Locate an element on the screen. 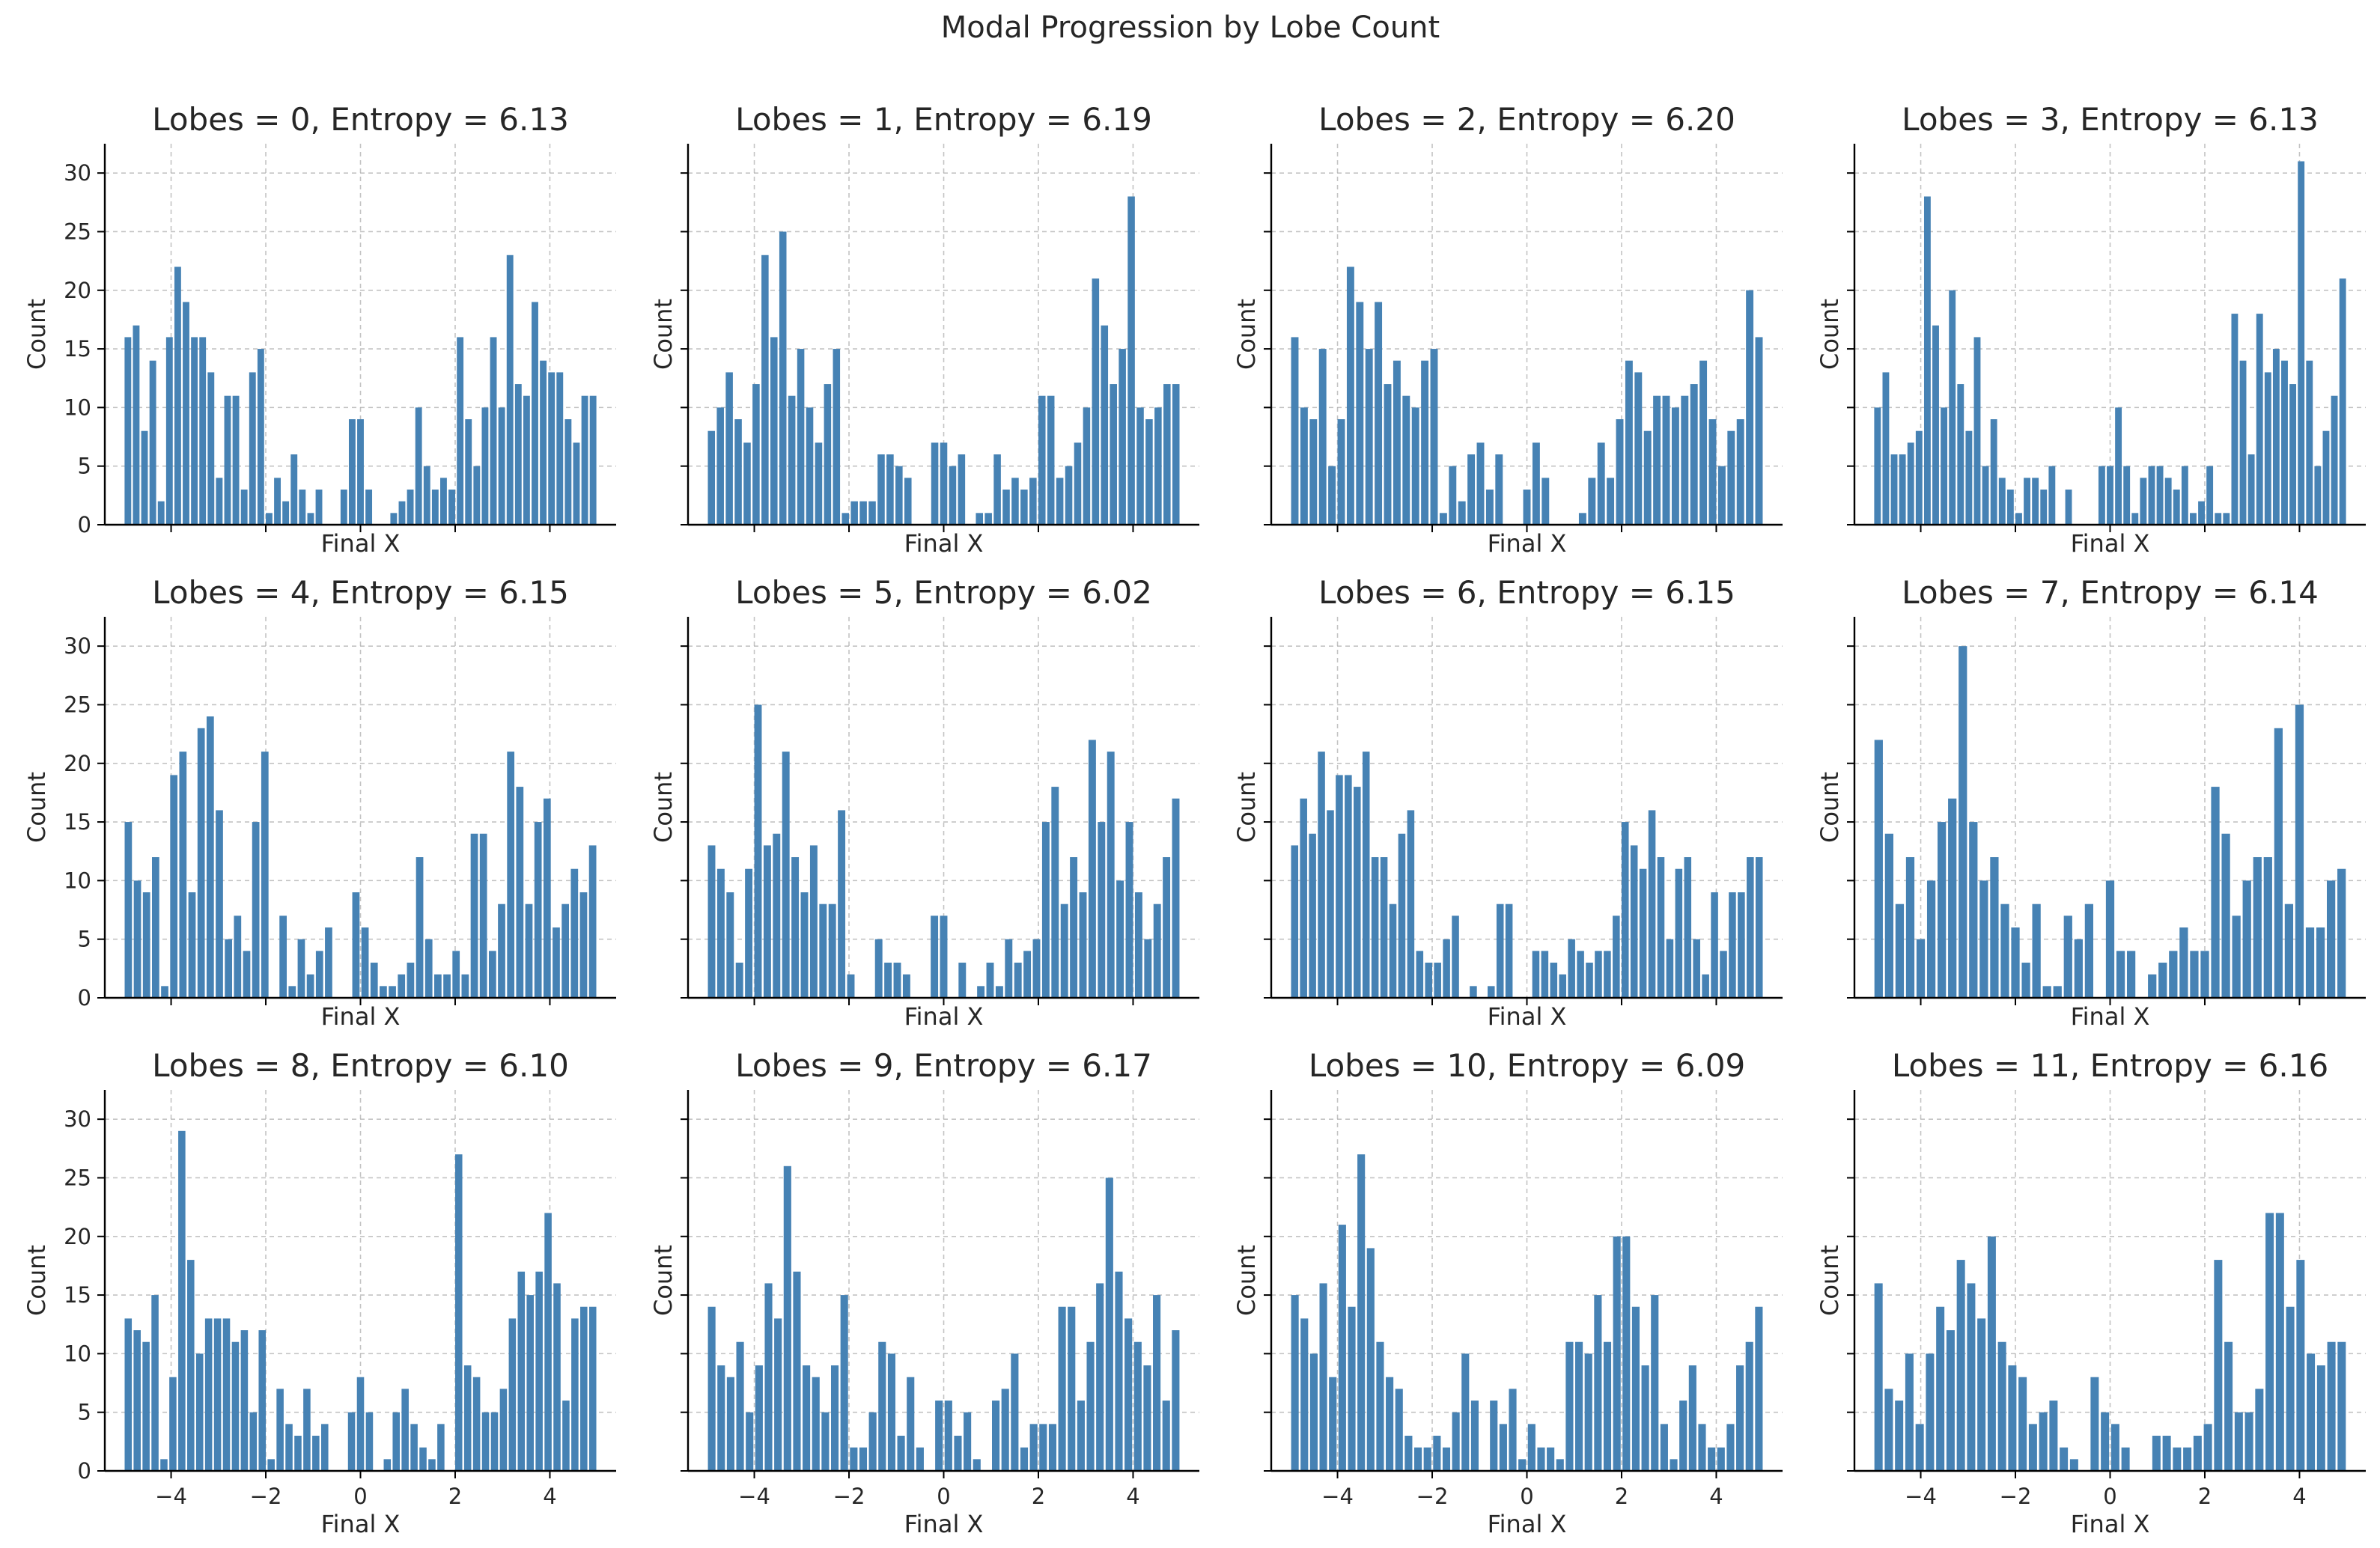  subplot-title: Lobes = 2, Entropy = 6.20 is located at coordinates (1526, 119).